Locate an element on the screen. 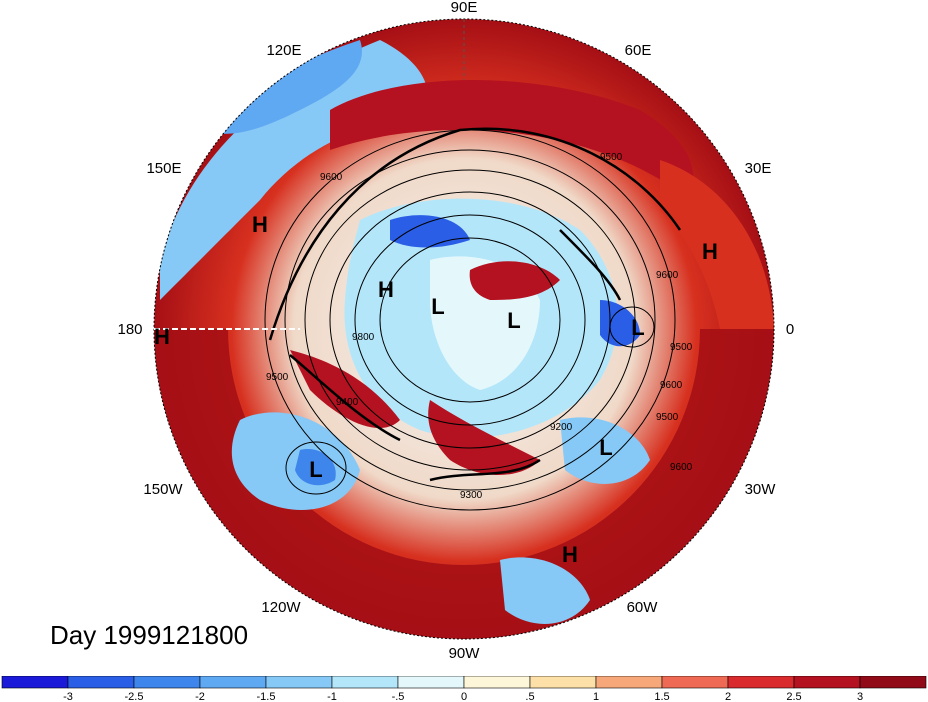 This screenshot has height=702, width=928. day-label: Day 1999121800 is located at coordinates (149, 635).